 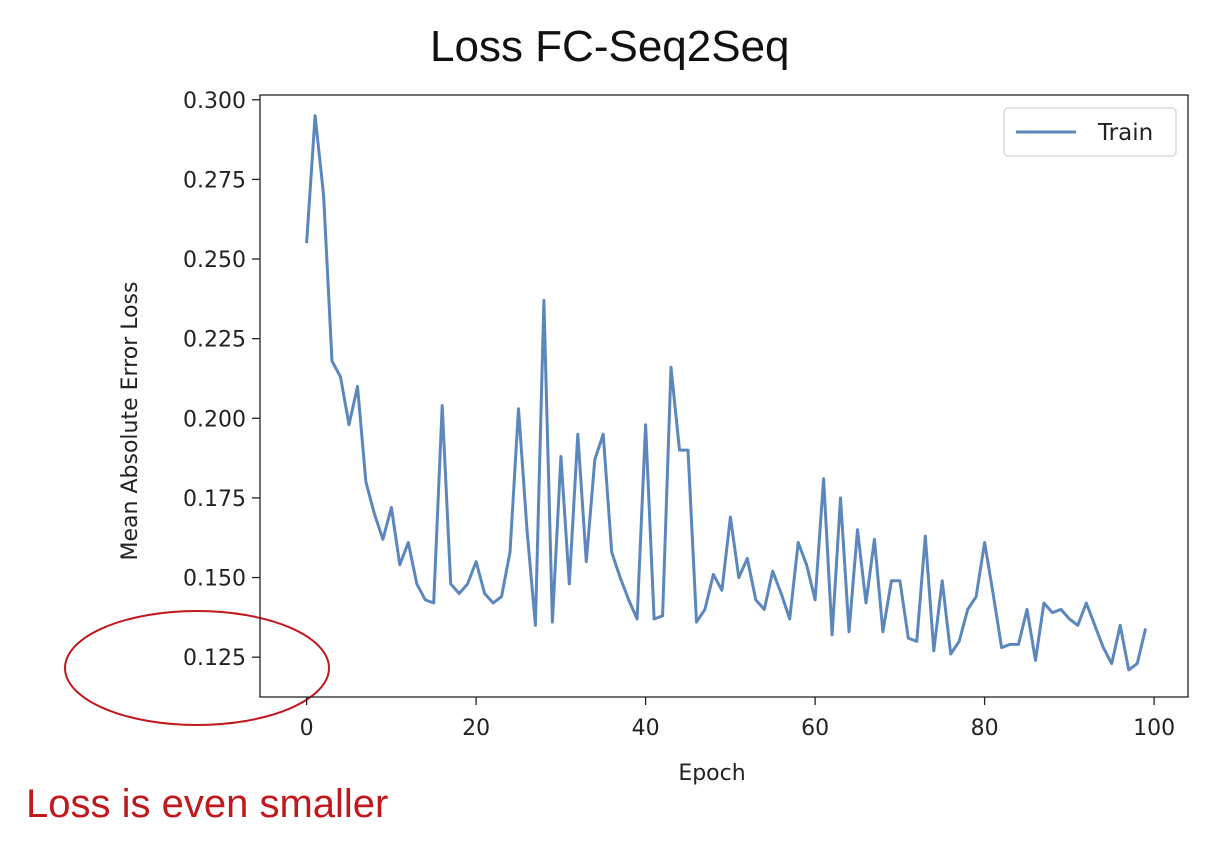 What do you see at coordinates (214, 499) in the screenshot?
I see `y-tick-label: 0.175` at bounding box center [214, 499].